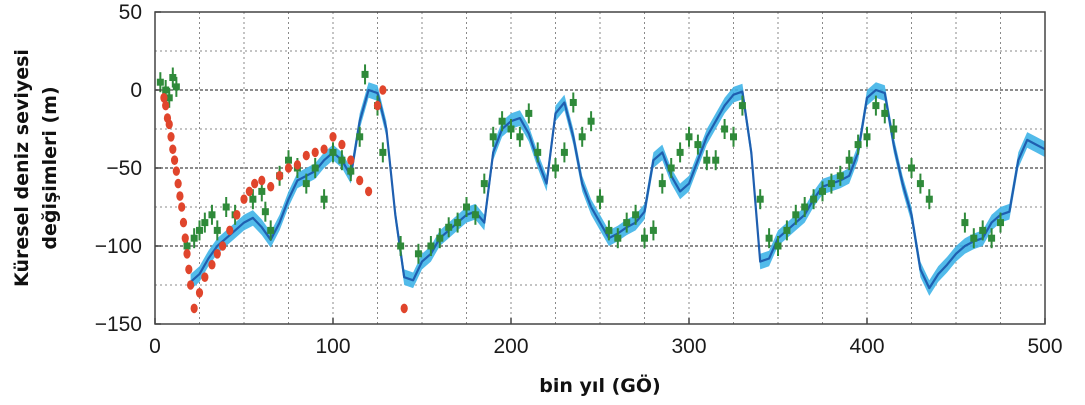 This screenshot has height=405, width=1085. I want to click on red-data-points, so click(284, 199).